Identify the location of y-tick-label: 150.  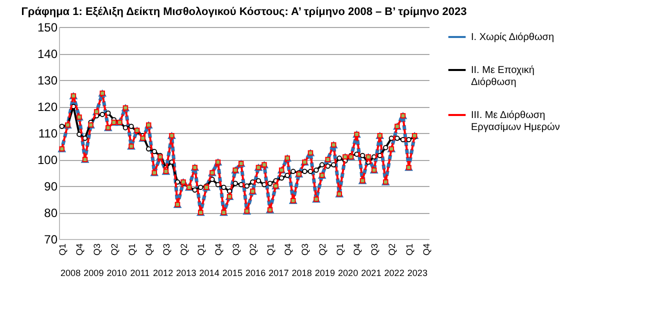
(47, 27).